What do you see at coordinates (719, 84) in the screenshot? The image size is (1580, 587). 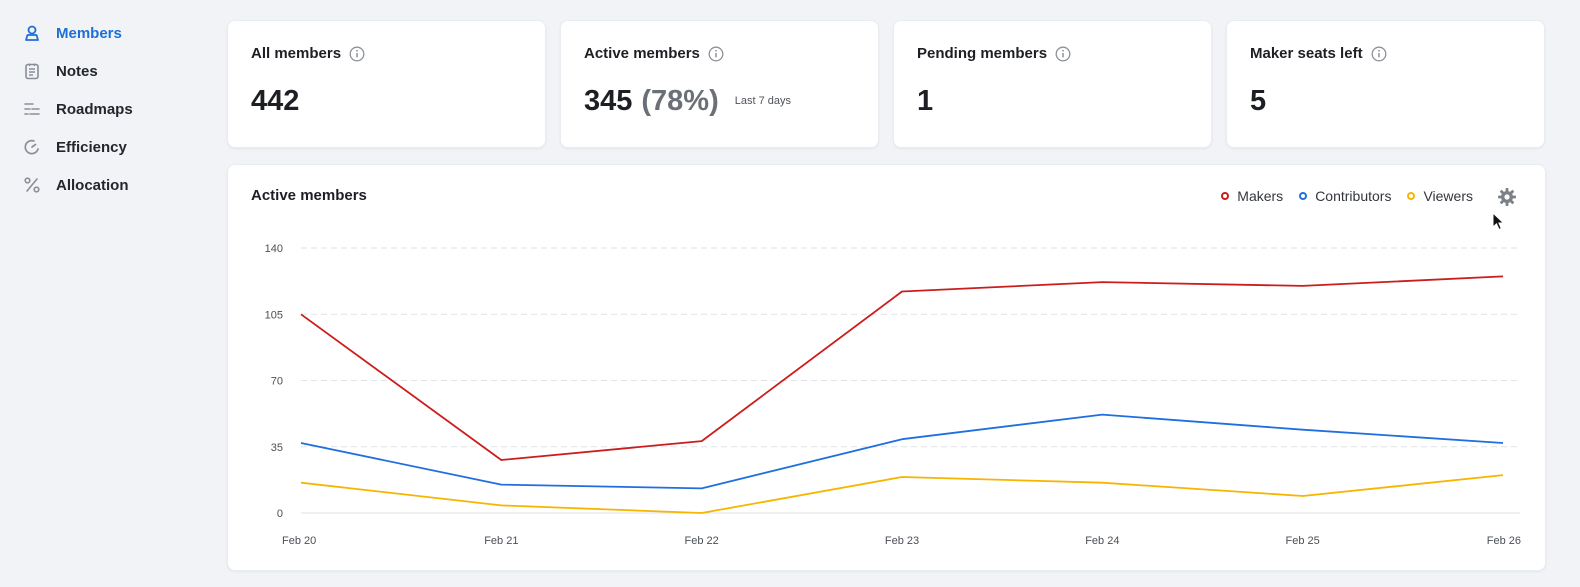 I see `stat-card-active-members: Active members 345 (78%) Last 7 days` at bounding box center [719, 84].